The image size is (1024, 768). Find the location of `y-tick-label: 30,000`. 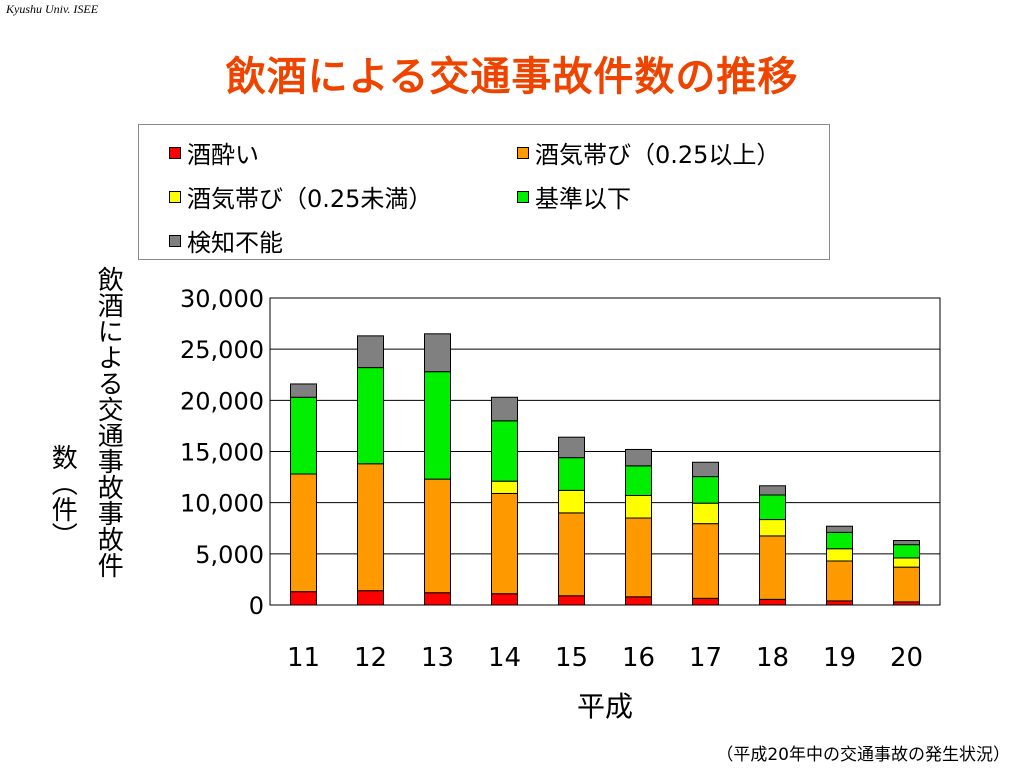

y-tick-label: 30,000 is located at coordinates (222, 299).